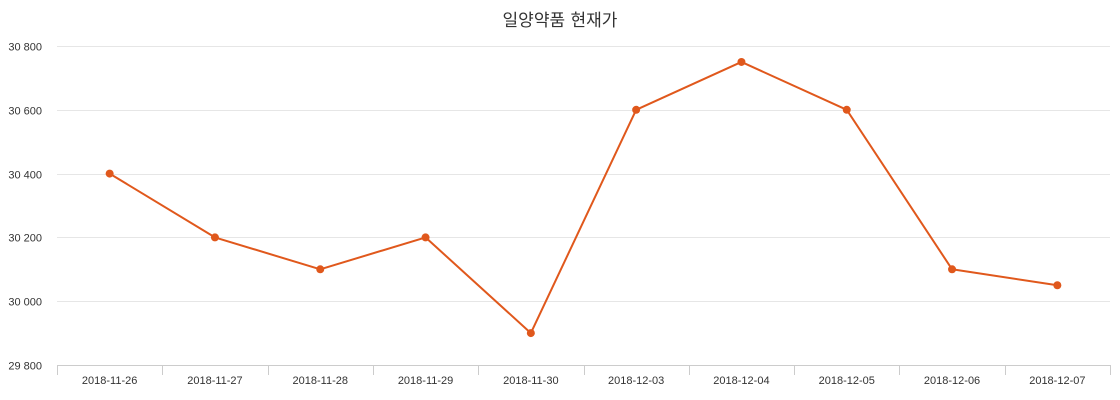 This screenshot has width=1120, height=400. Describe the element at coordinates (560, 21) in the screenshot. I see `chart-title: 일양약품 현재가` at that location.